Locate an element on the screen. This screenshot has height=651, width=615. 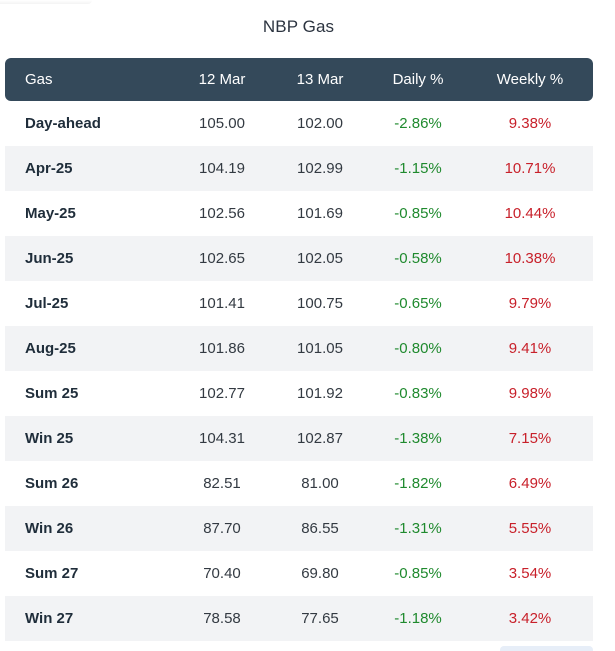
cell-13-mar: 81.00 is located at coordinates (320, 483).